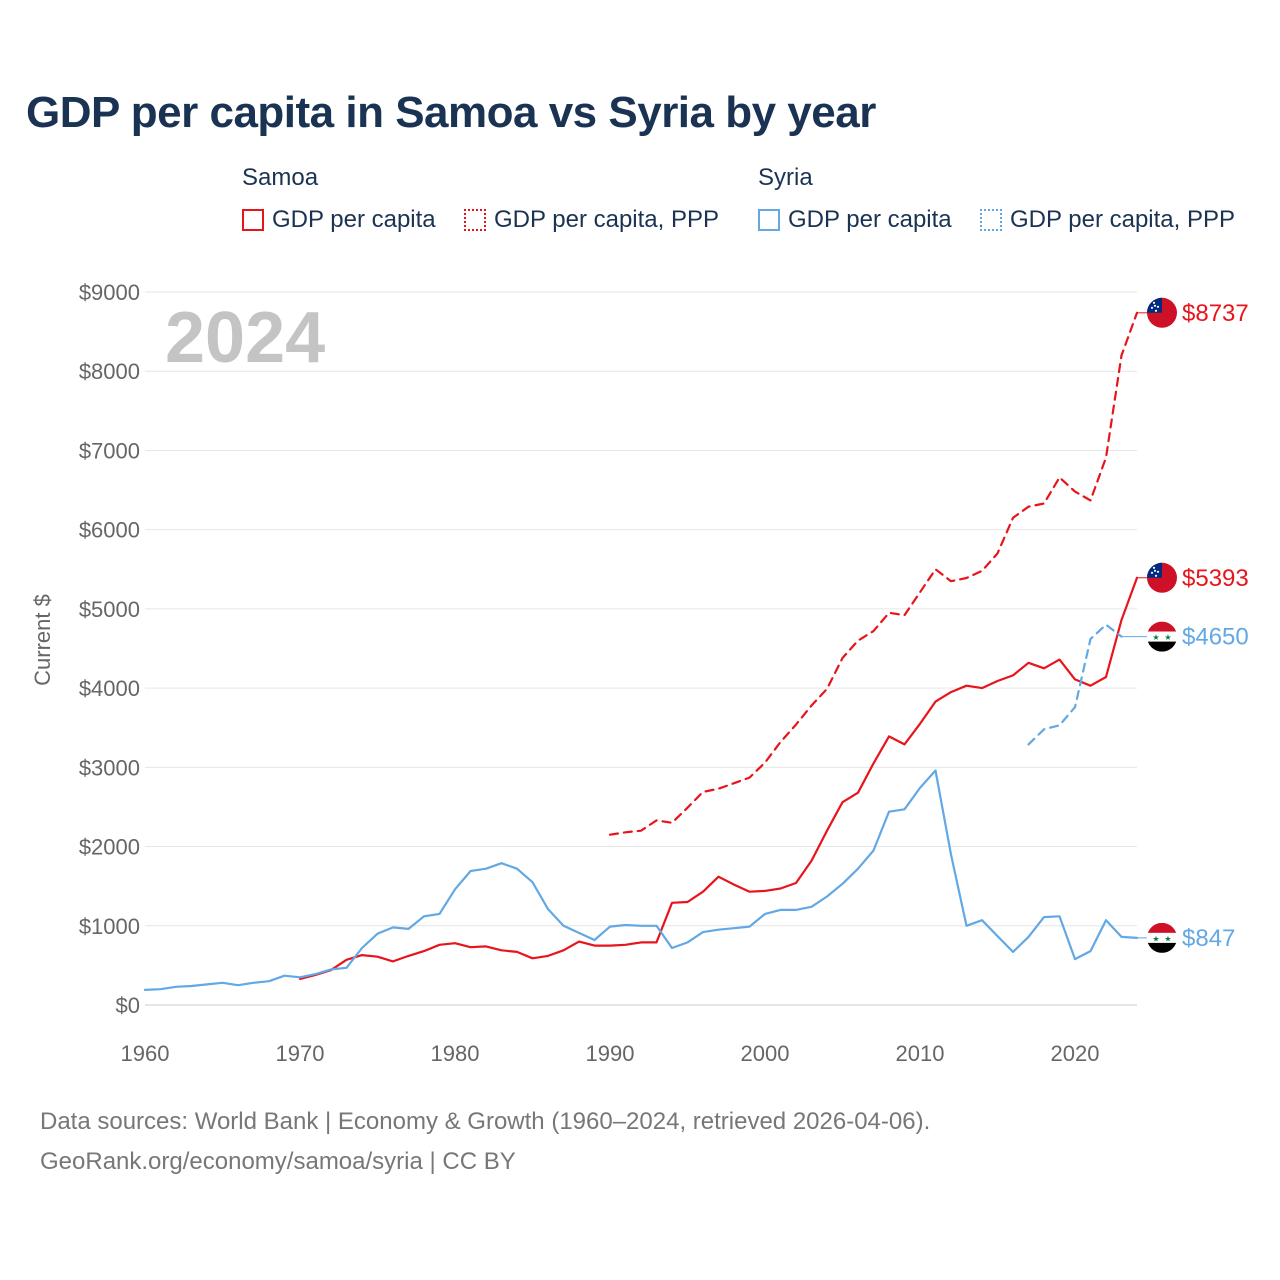 Image resolution: width=1280 pixels, height=1280 pixels. Describe the element at coordinates (280, 177) in the screenshot. I see `legend-group-name: Samoa` at that location.